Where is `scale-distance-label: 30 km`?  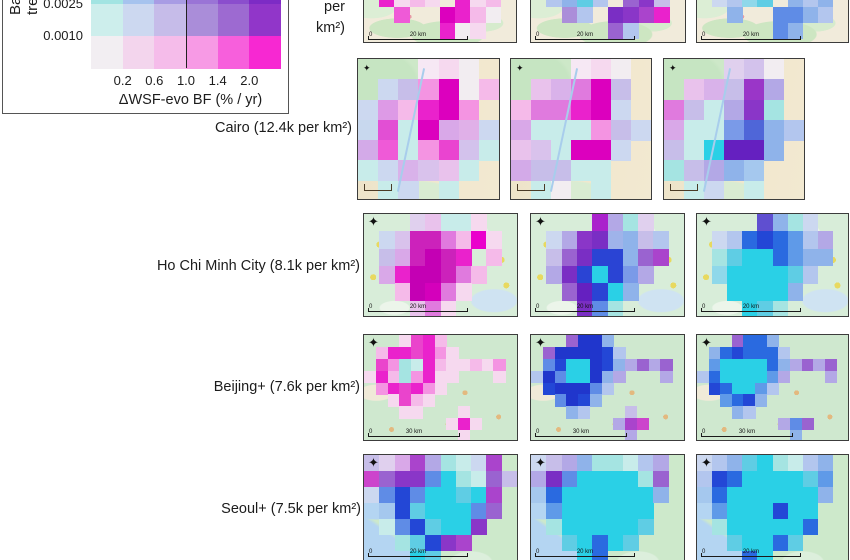
scale-distance-label: 30 km is located at coordinates (414, 432).